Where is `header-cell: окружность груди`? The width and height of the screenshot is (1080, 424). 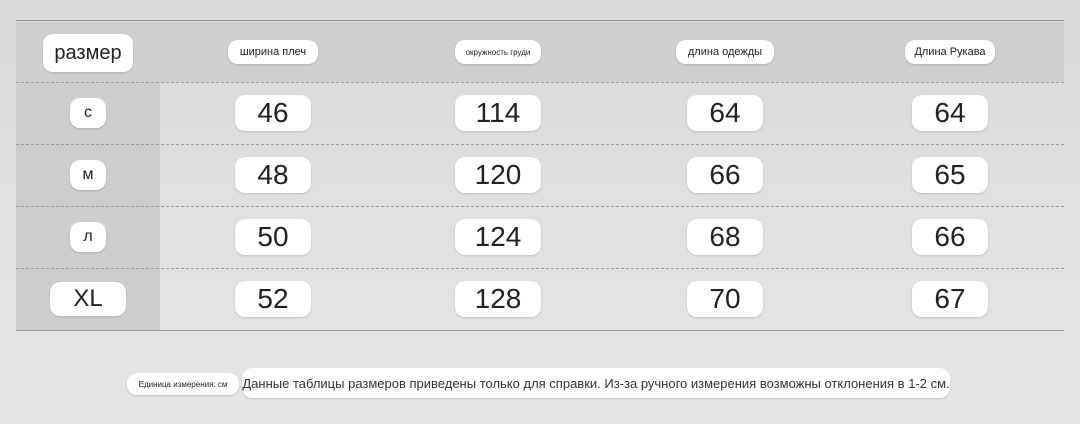
header-cell: окружность груди is located at coordinates (498, 52).